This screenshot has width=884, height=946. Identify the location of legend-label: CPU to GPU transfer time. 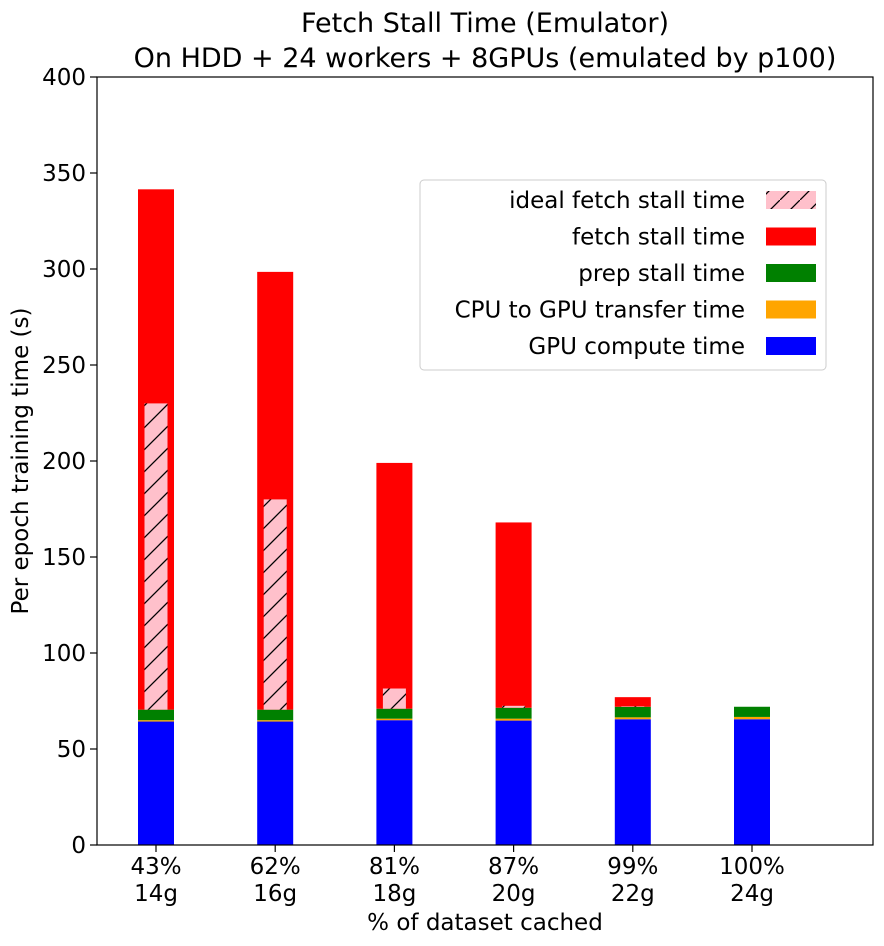
(600, 311).